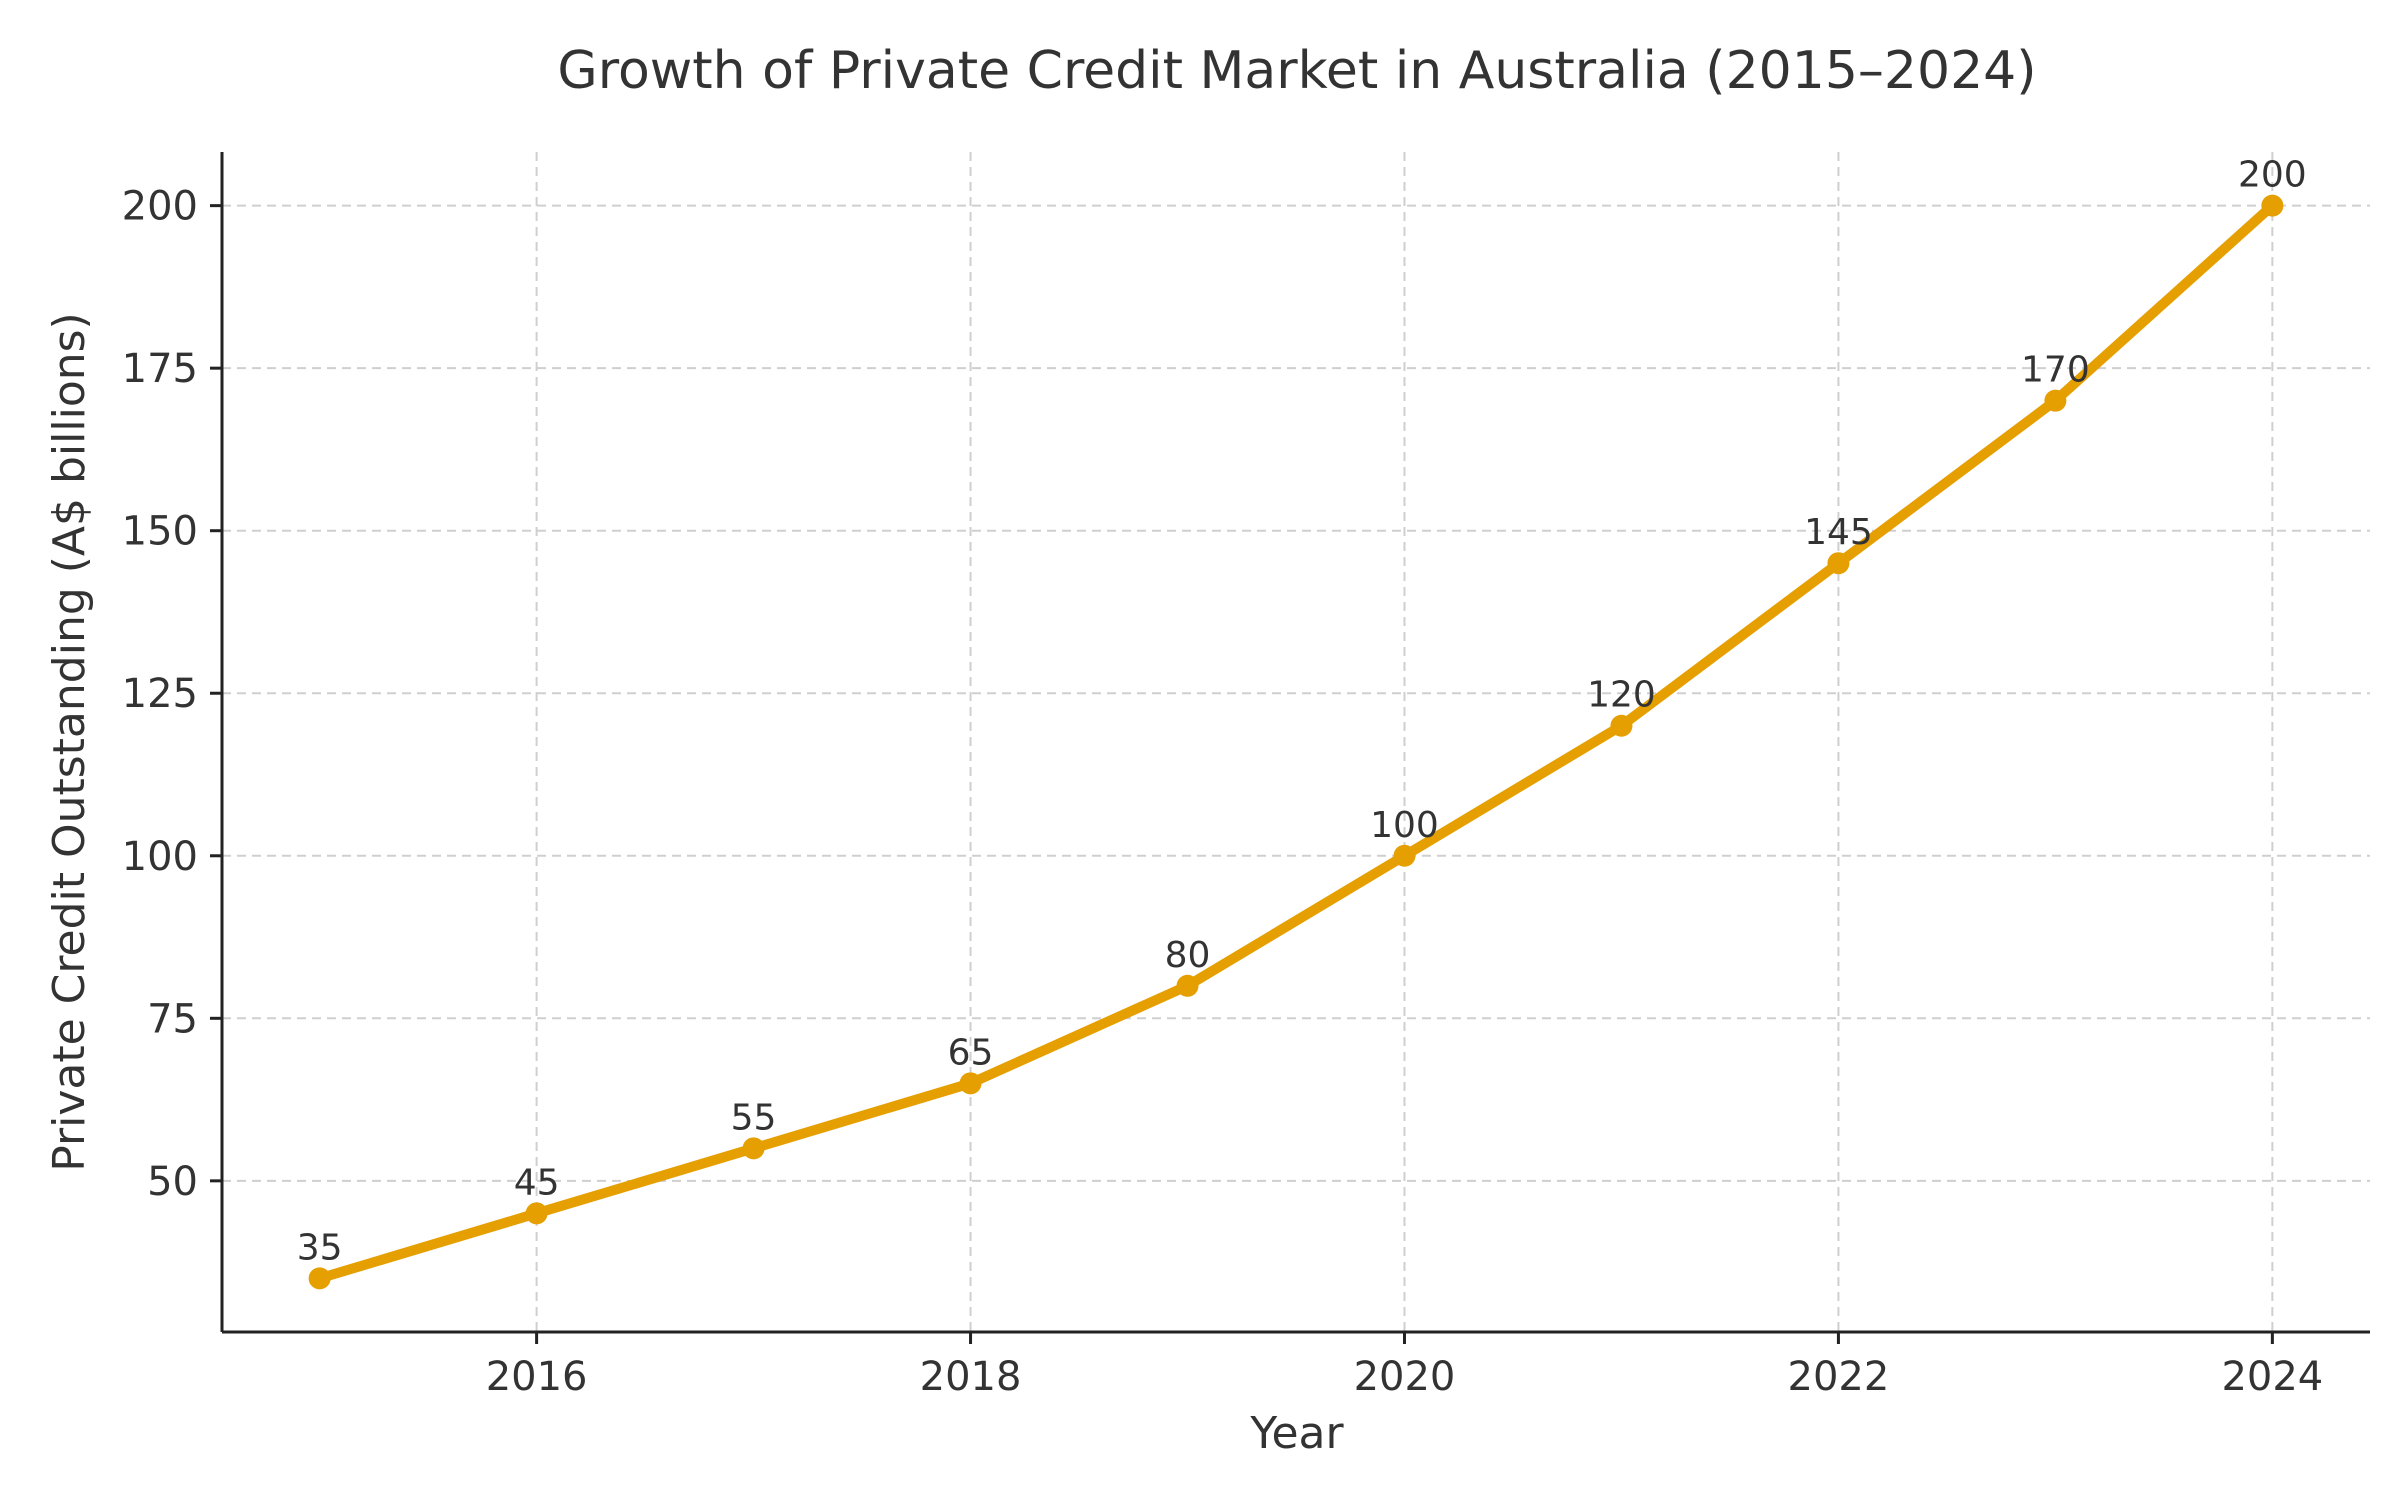  Describe the element at coordinates (1838, 532) in the screenshot. I see `data-label: 145` at that location.